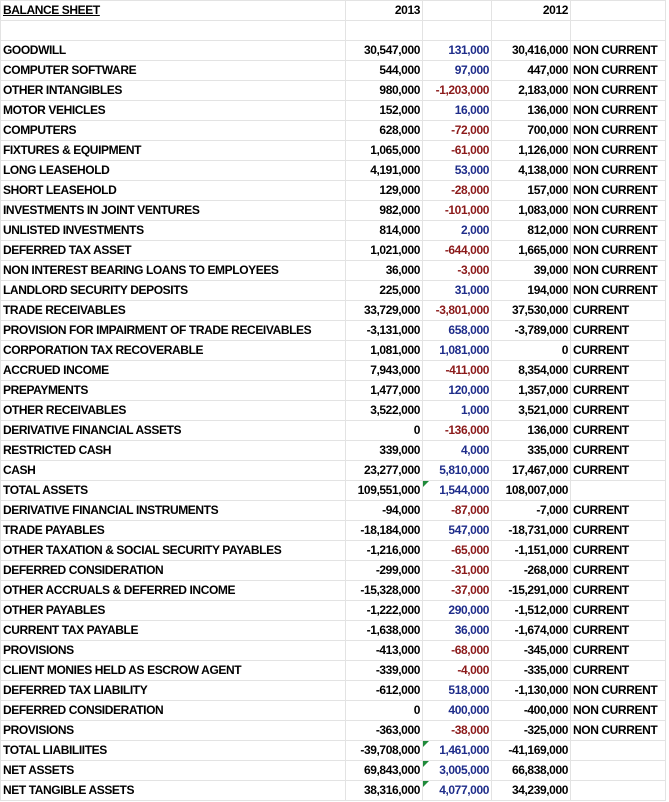 The width and height of the screenshot is (669, 802). What do you see at coordinates (173, 170) in the screenshot?
I see `row-label-cell: LONG LEASEHOLD` at bounding box center [173, 170].